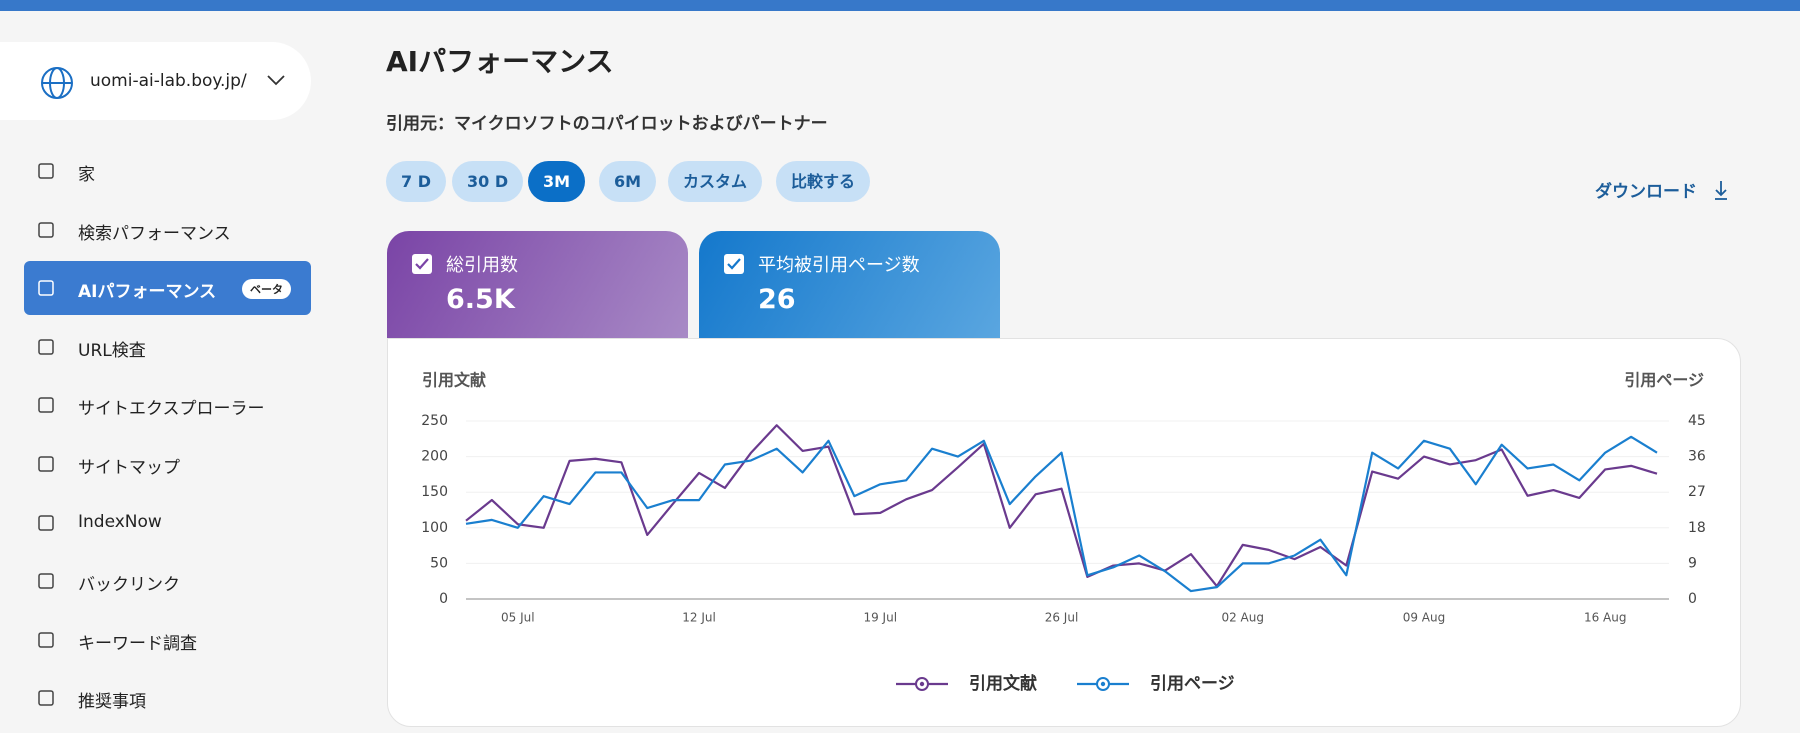  What do you see at coordinates (1003, 683) in the screenshot?
I see `legend-label: 引用文献` at bounding box center [1003, 683].